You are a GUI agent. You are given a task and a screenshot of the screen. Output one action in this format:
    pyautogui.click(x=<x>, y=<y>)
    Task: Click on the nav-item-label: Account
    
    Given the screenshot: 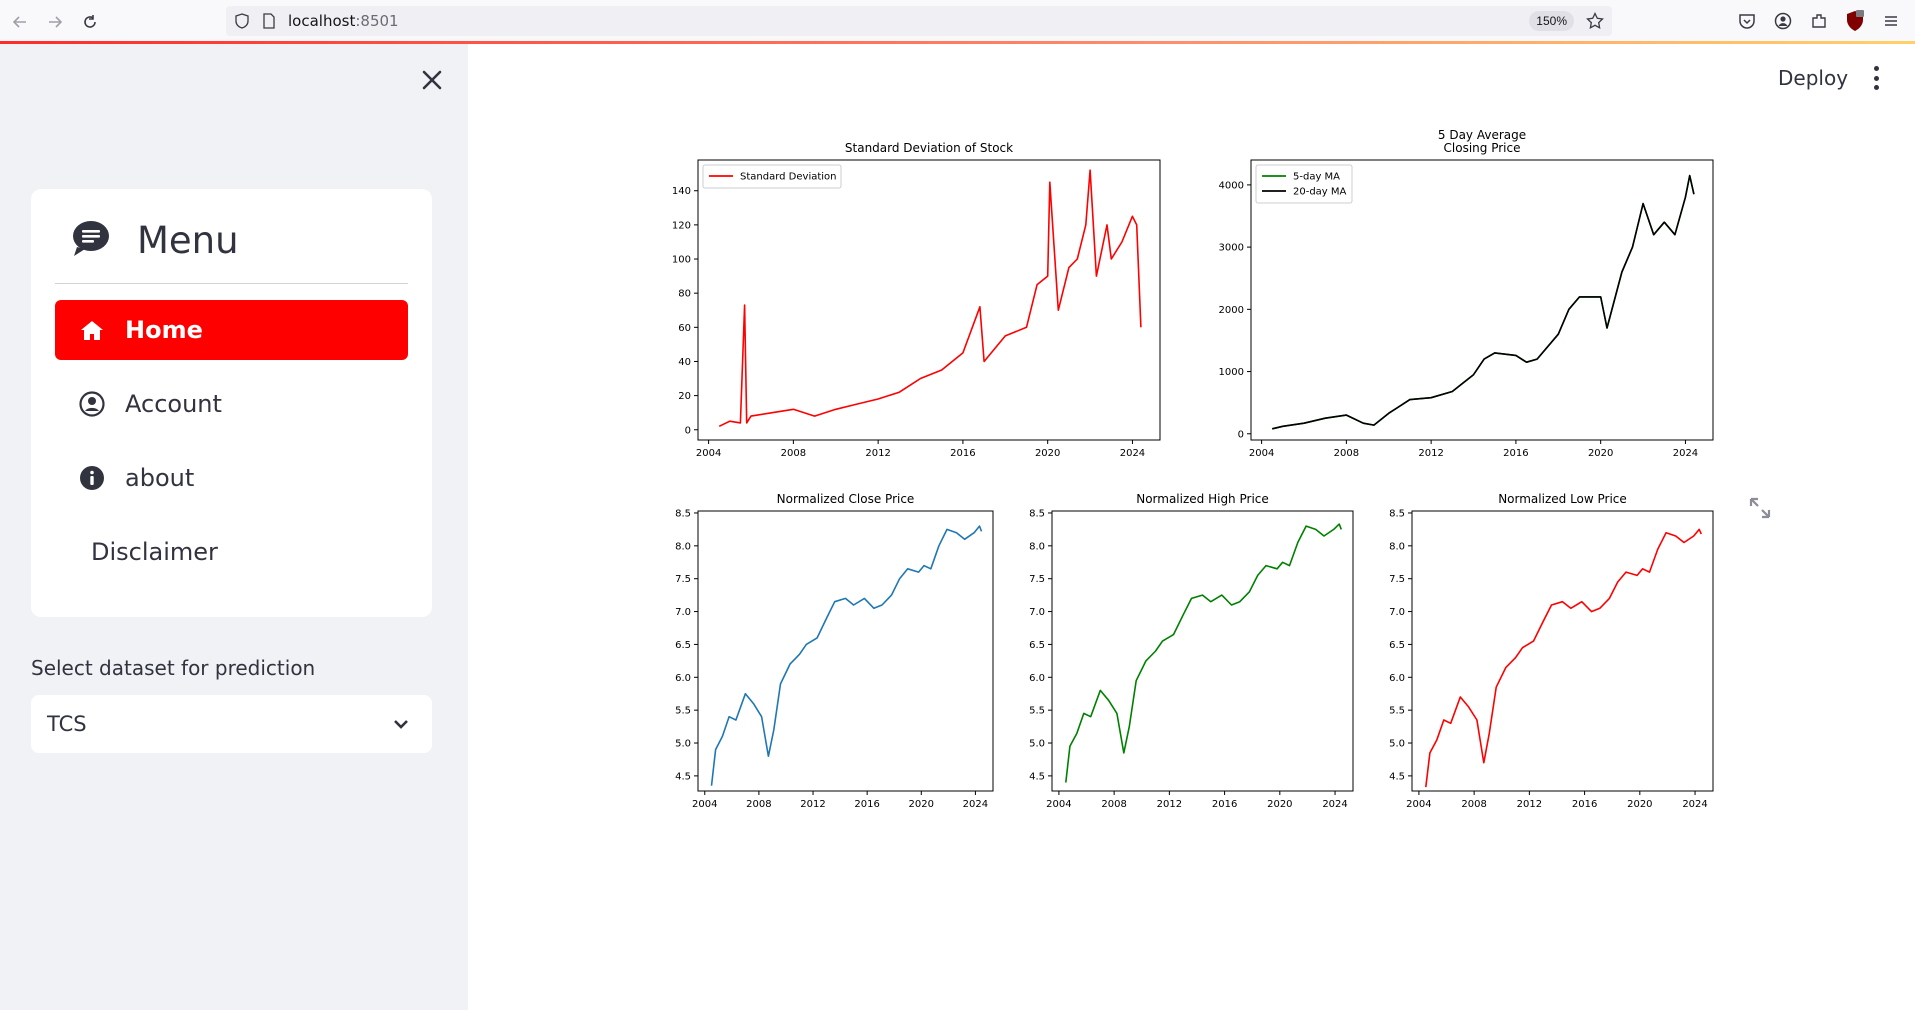 What is the action you would take?
    pyautogui.click(x=173, y=404)
    